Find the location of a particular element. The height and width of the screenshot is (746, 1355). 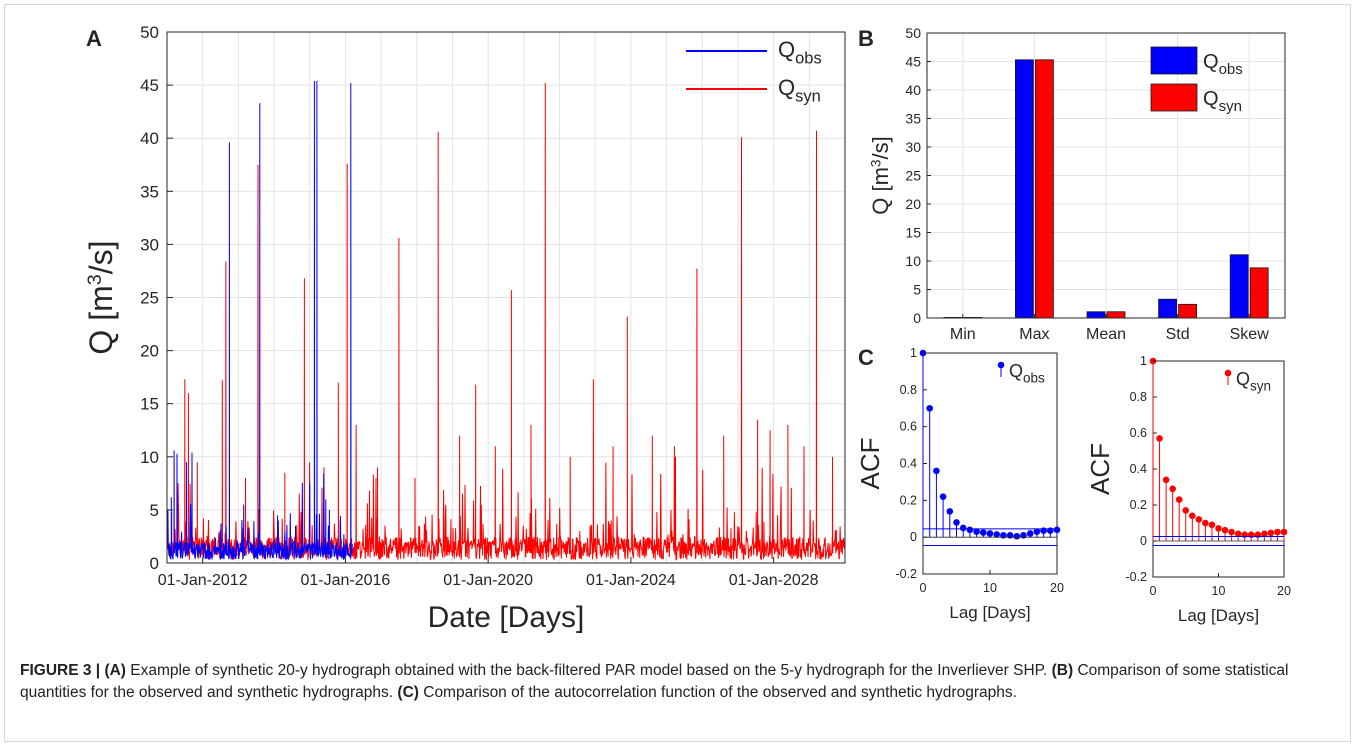

caption-b-tag: (B) is located at coordinates (1062, 670).